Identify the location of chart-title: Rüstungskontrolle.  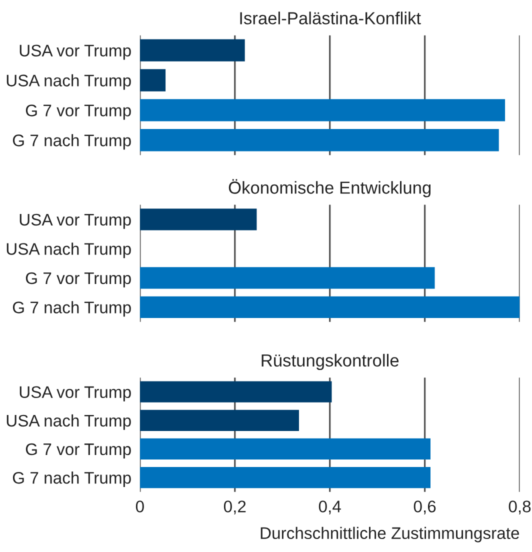
(330, 362).